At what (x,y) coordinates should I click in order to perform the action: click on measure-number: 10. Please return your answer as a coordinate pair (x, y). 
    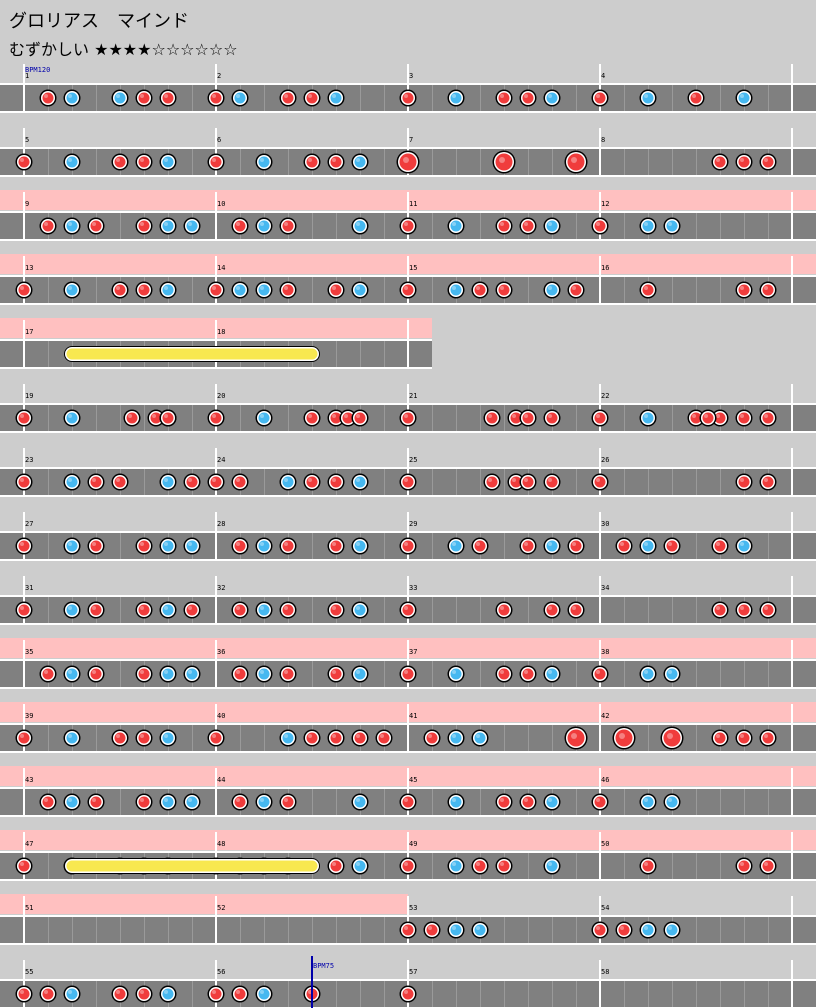
    Looking at the image, I should click on (221, 204).